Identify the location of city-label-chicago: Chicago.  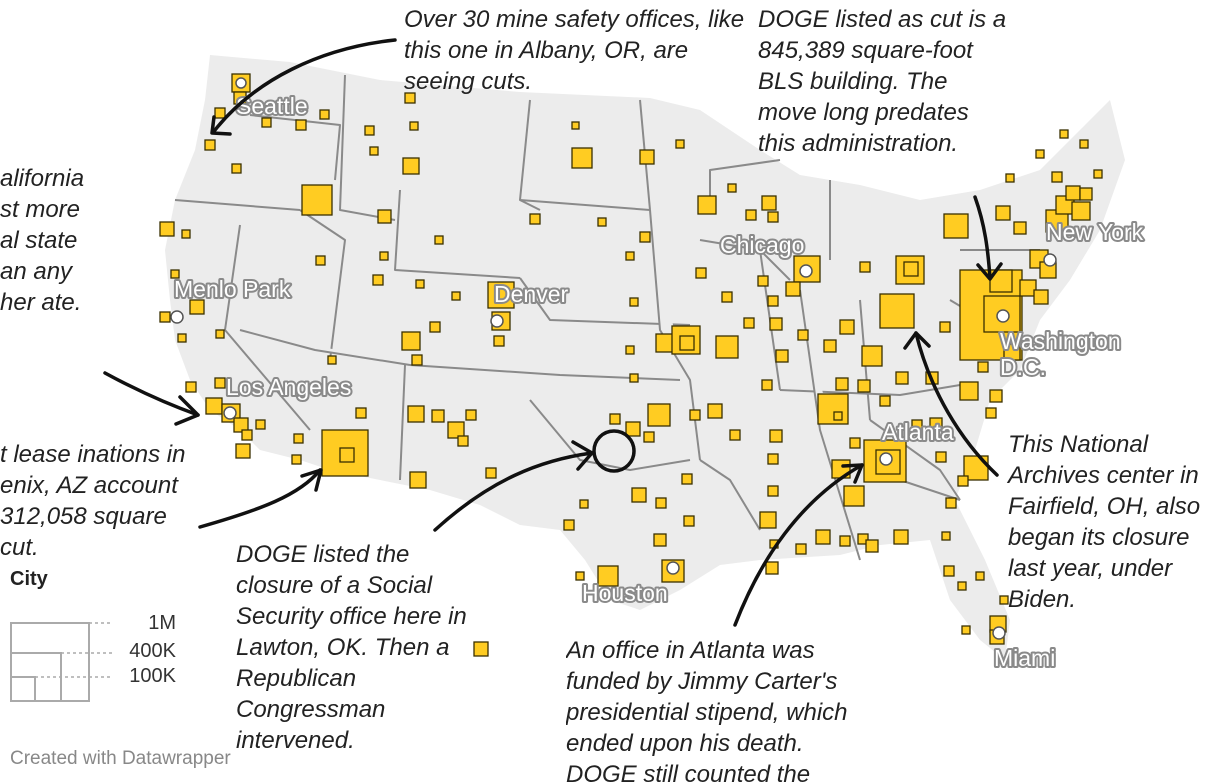
(762, 245).